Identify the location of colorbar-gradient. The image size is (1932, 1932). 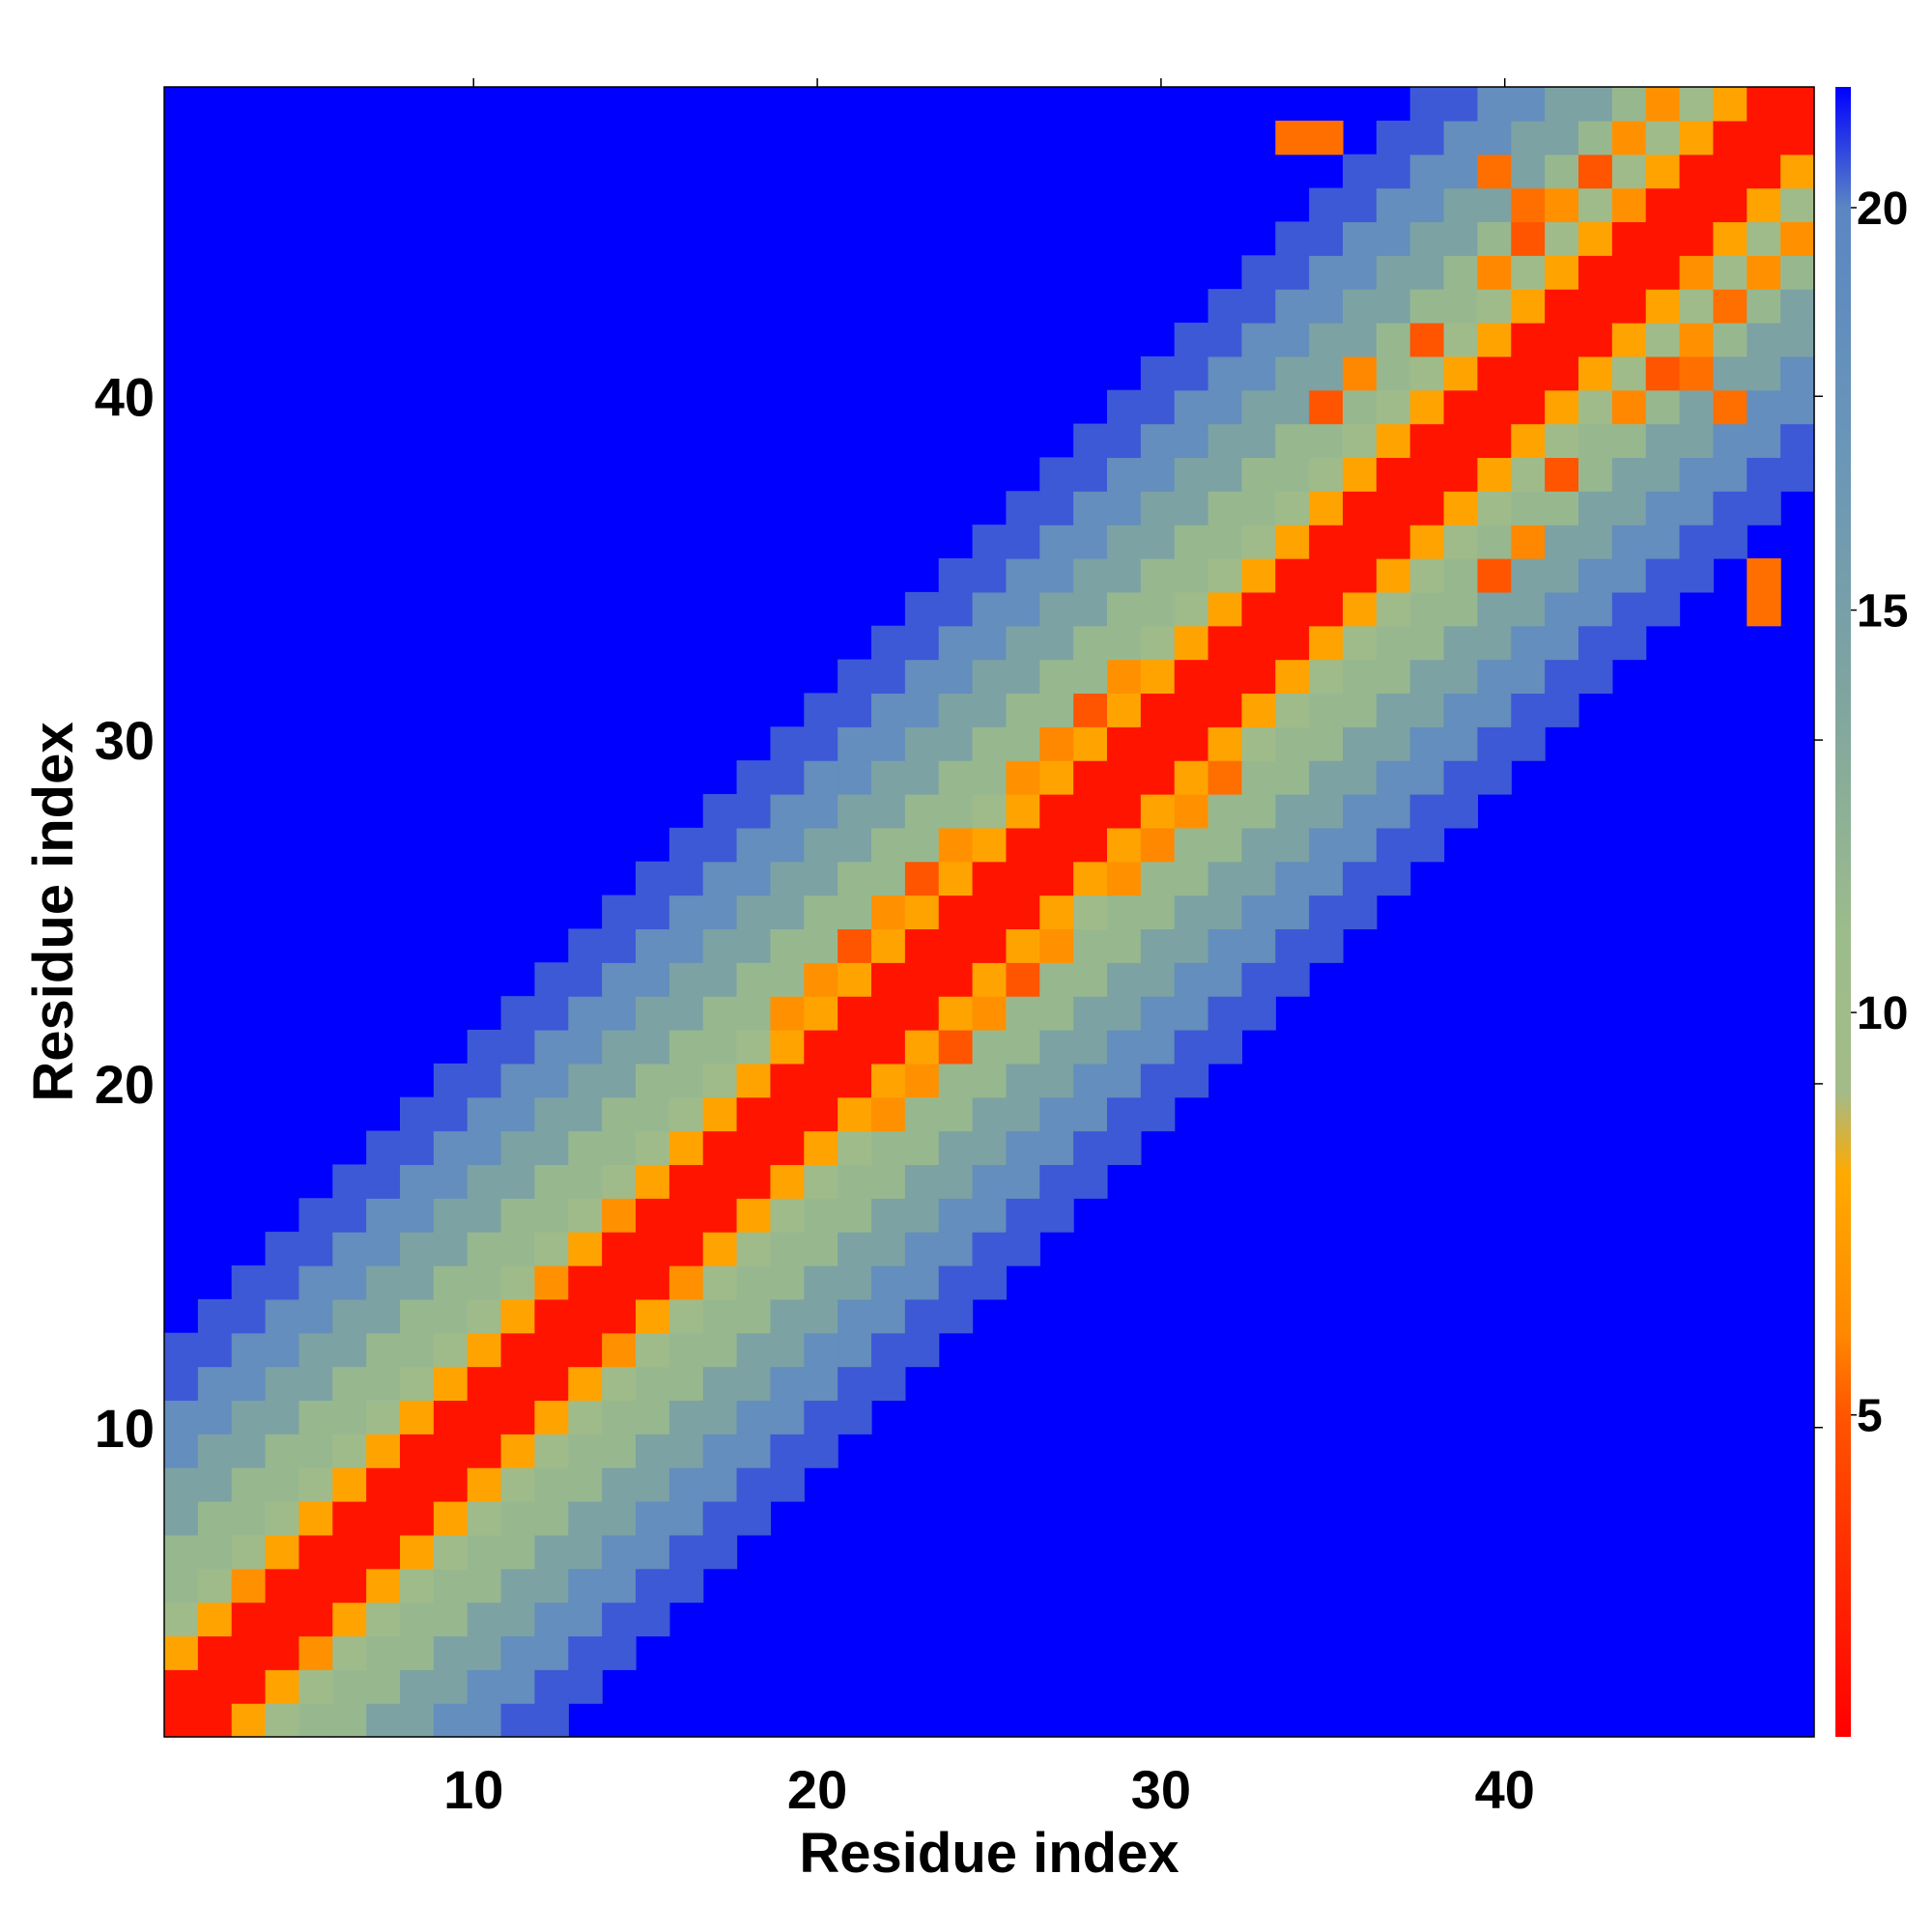
(1843, 912).